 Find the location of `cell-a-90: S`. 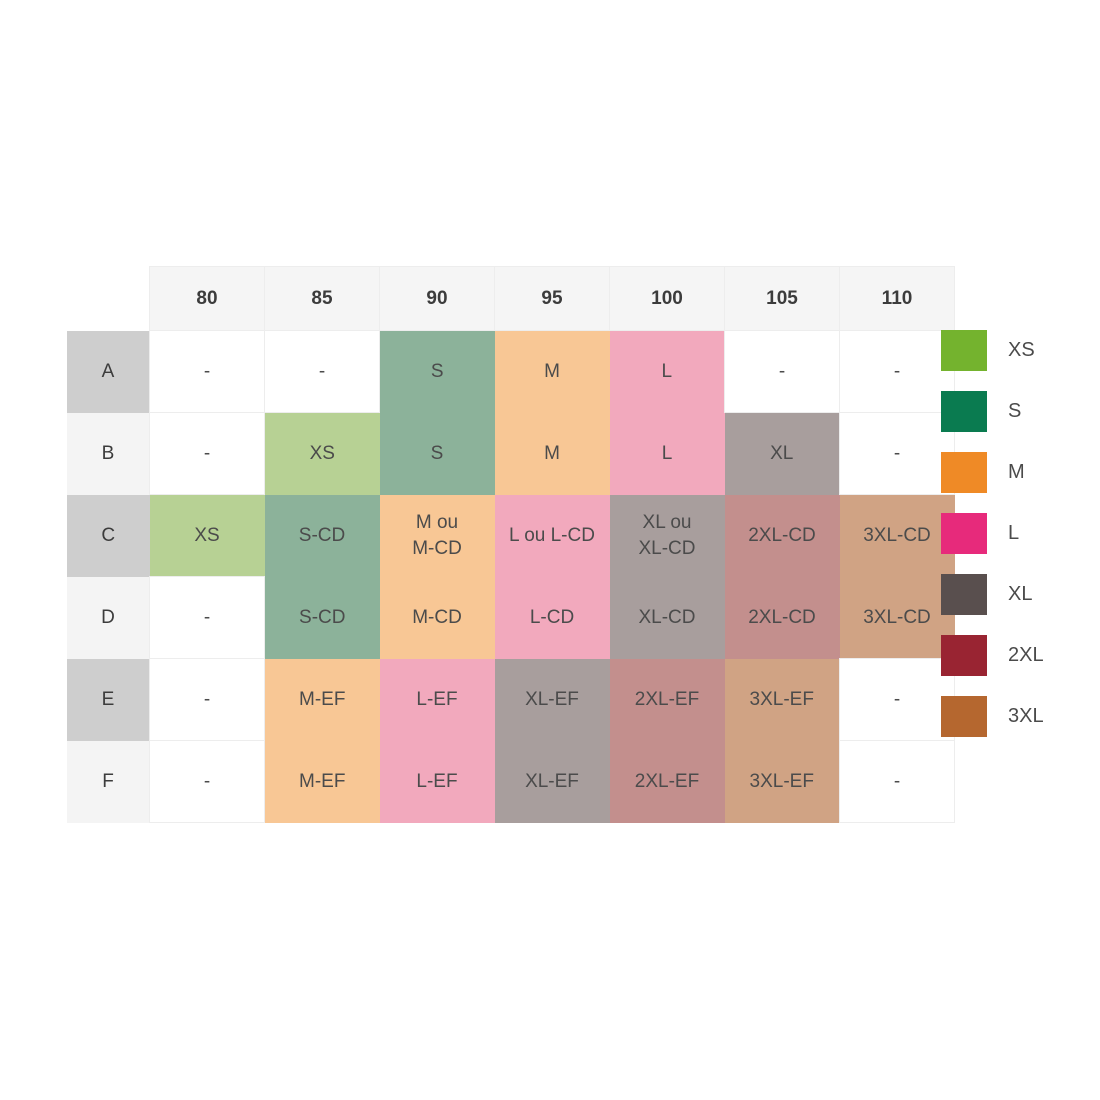

cell-a-90: S is located at coordinates (437, 371).